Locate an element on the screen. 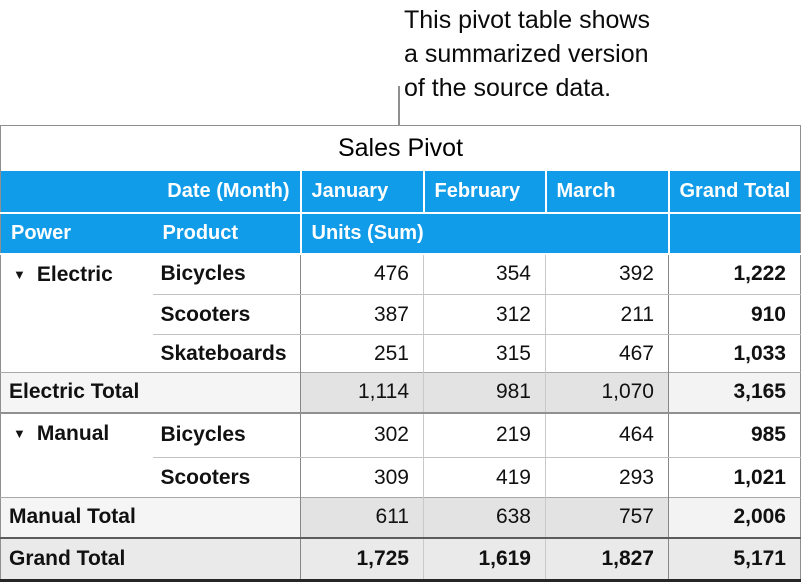 The height and width of the screenshot is (584, 802). row-total-cell: 1,033 is located at coordinates (734, 353).